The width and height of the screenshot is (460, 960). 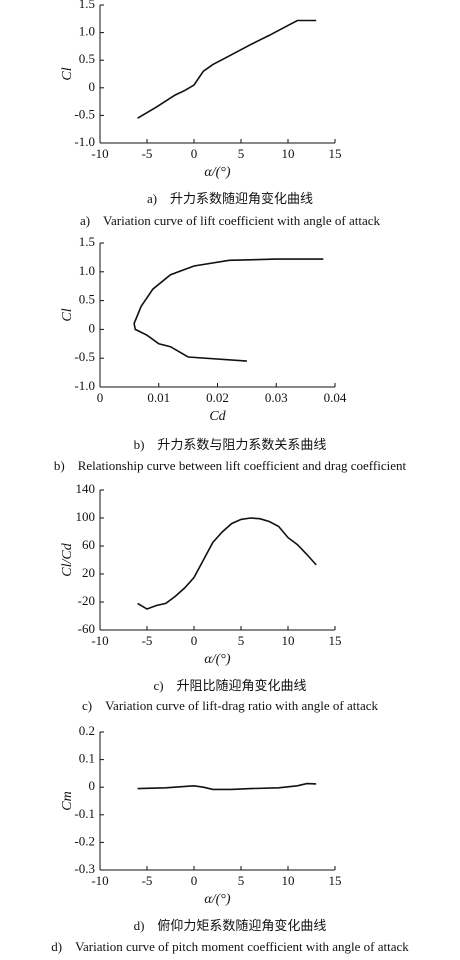 What do you see at coordinates (87, 730) in the screenshot?
I see `y-tick-label: 0.2` at bounding box center [87, 730].